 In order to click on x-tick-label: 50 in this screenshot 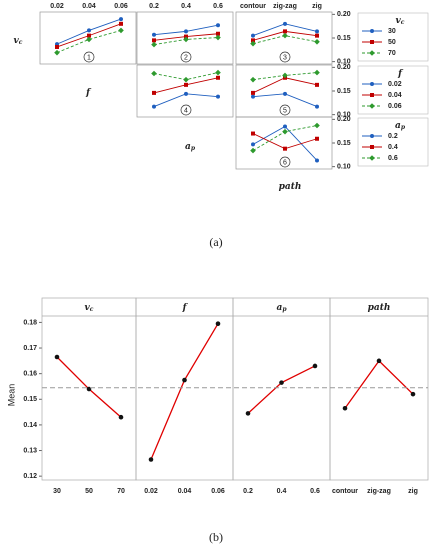, I will do `click(89, 491)`.